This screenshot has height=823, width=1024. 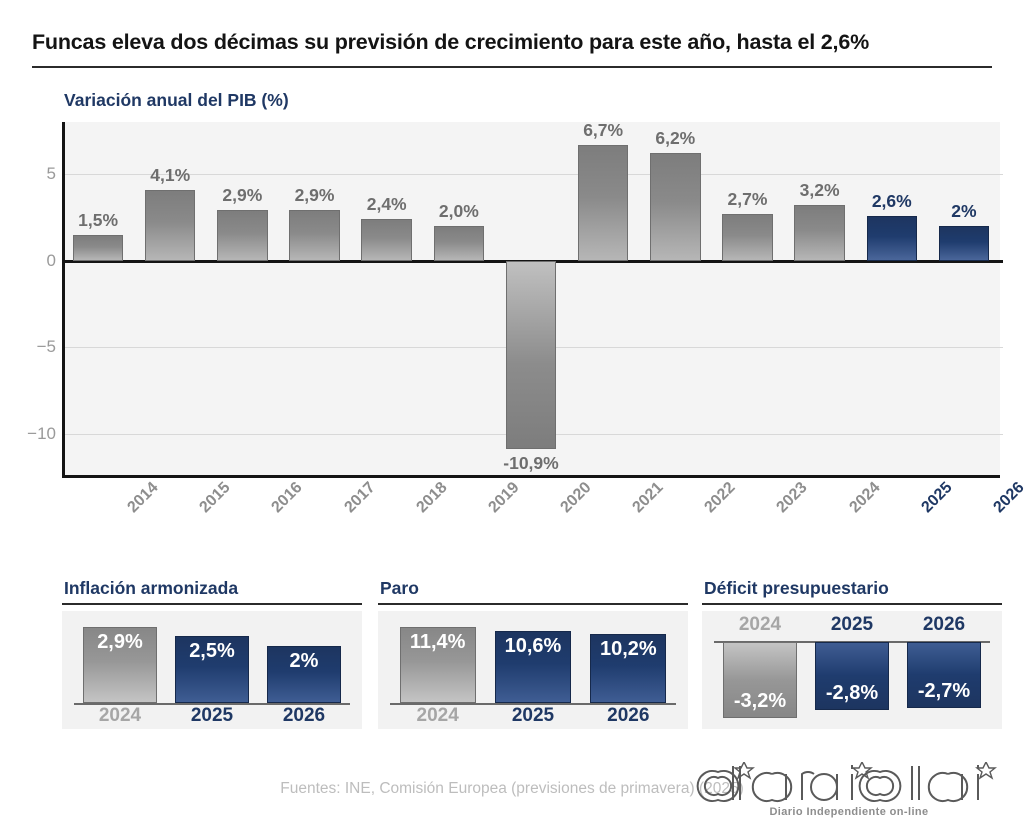 I want to click on x-axis-tick-label: 2015, so click(x=215, y=498).